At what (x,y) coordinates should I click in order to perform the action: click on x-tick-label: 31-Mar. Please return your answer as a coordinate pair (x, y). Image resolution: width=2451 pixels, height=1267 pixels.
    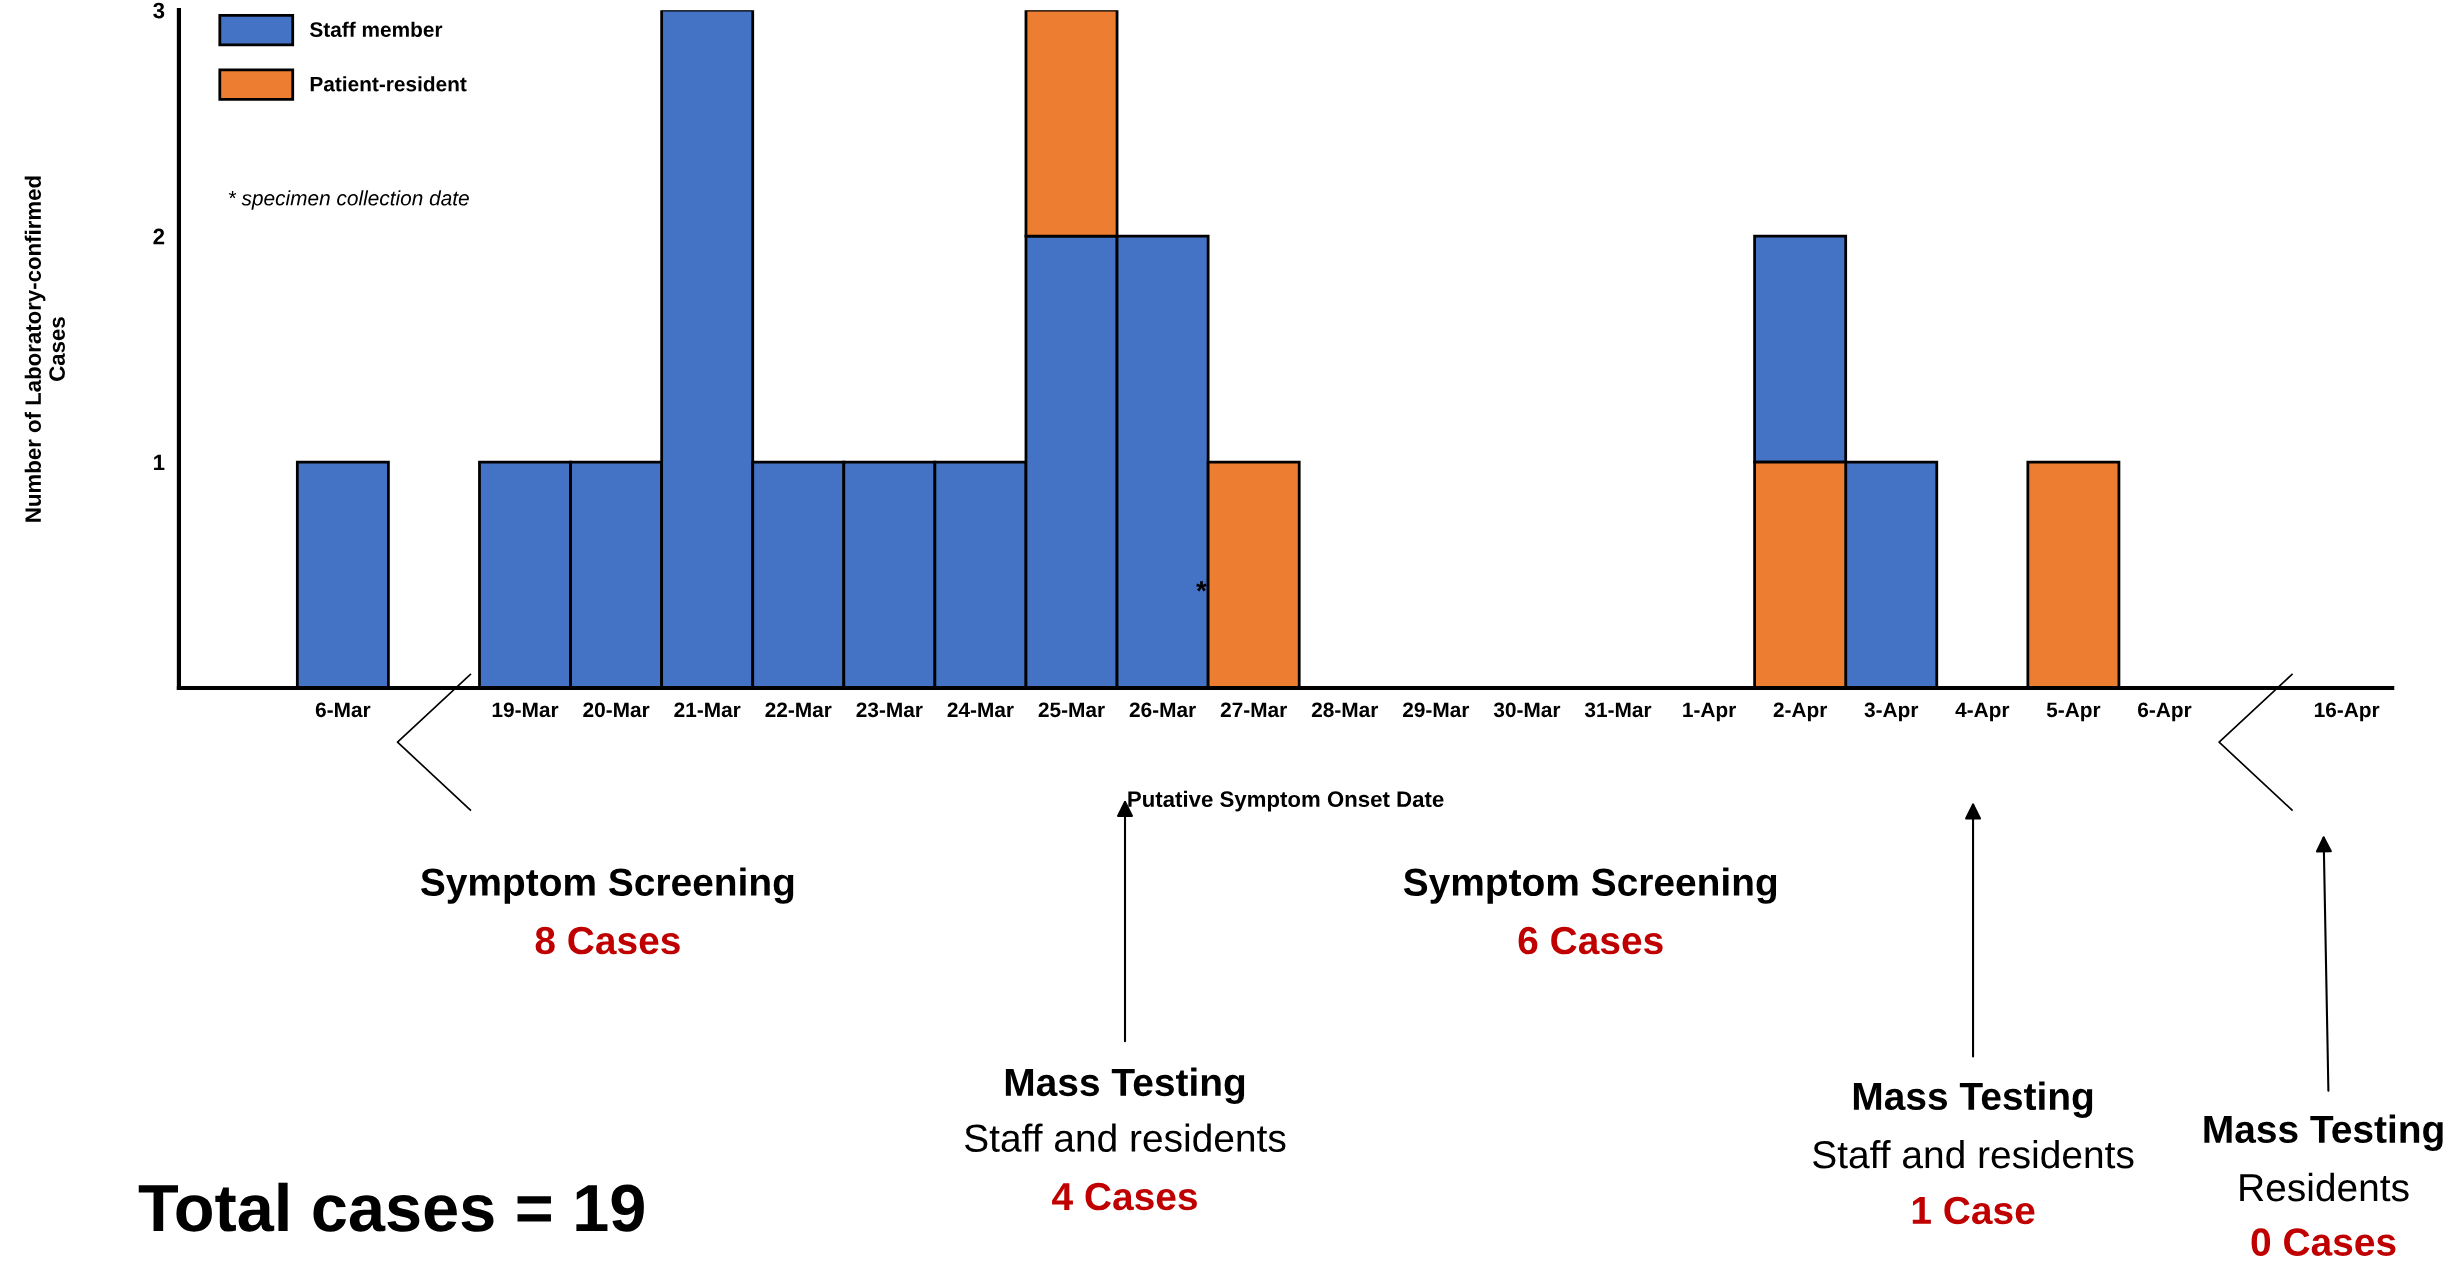
    Looking at the image, I should click on (1618, 710).